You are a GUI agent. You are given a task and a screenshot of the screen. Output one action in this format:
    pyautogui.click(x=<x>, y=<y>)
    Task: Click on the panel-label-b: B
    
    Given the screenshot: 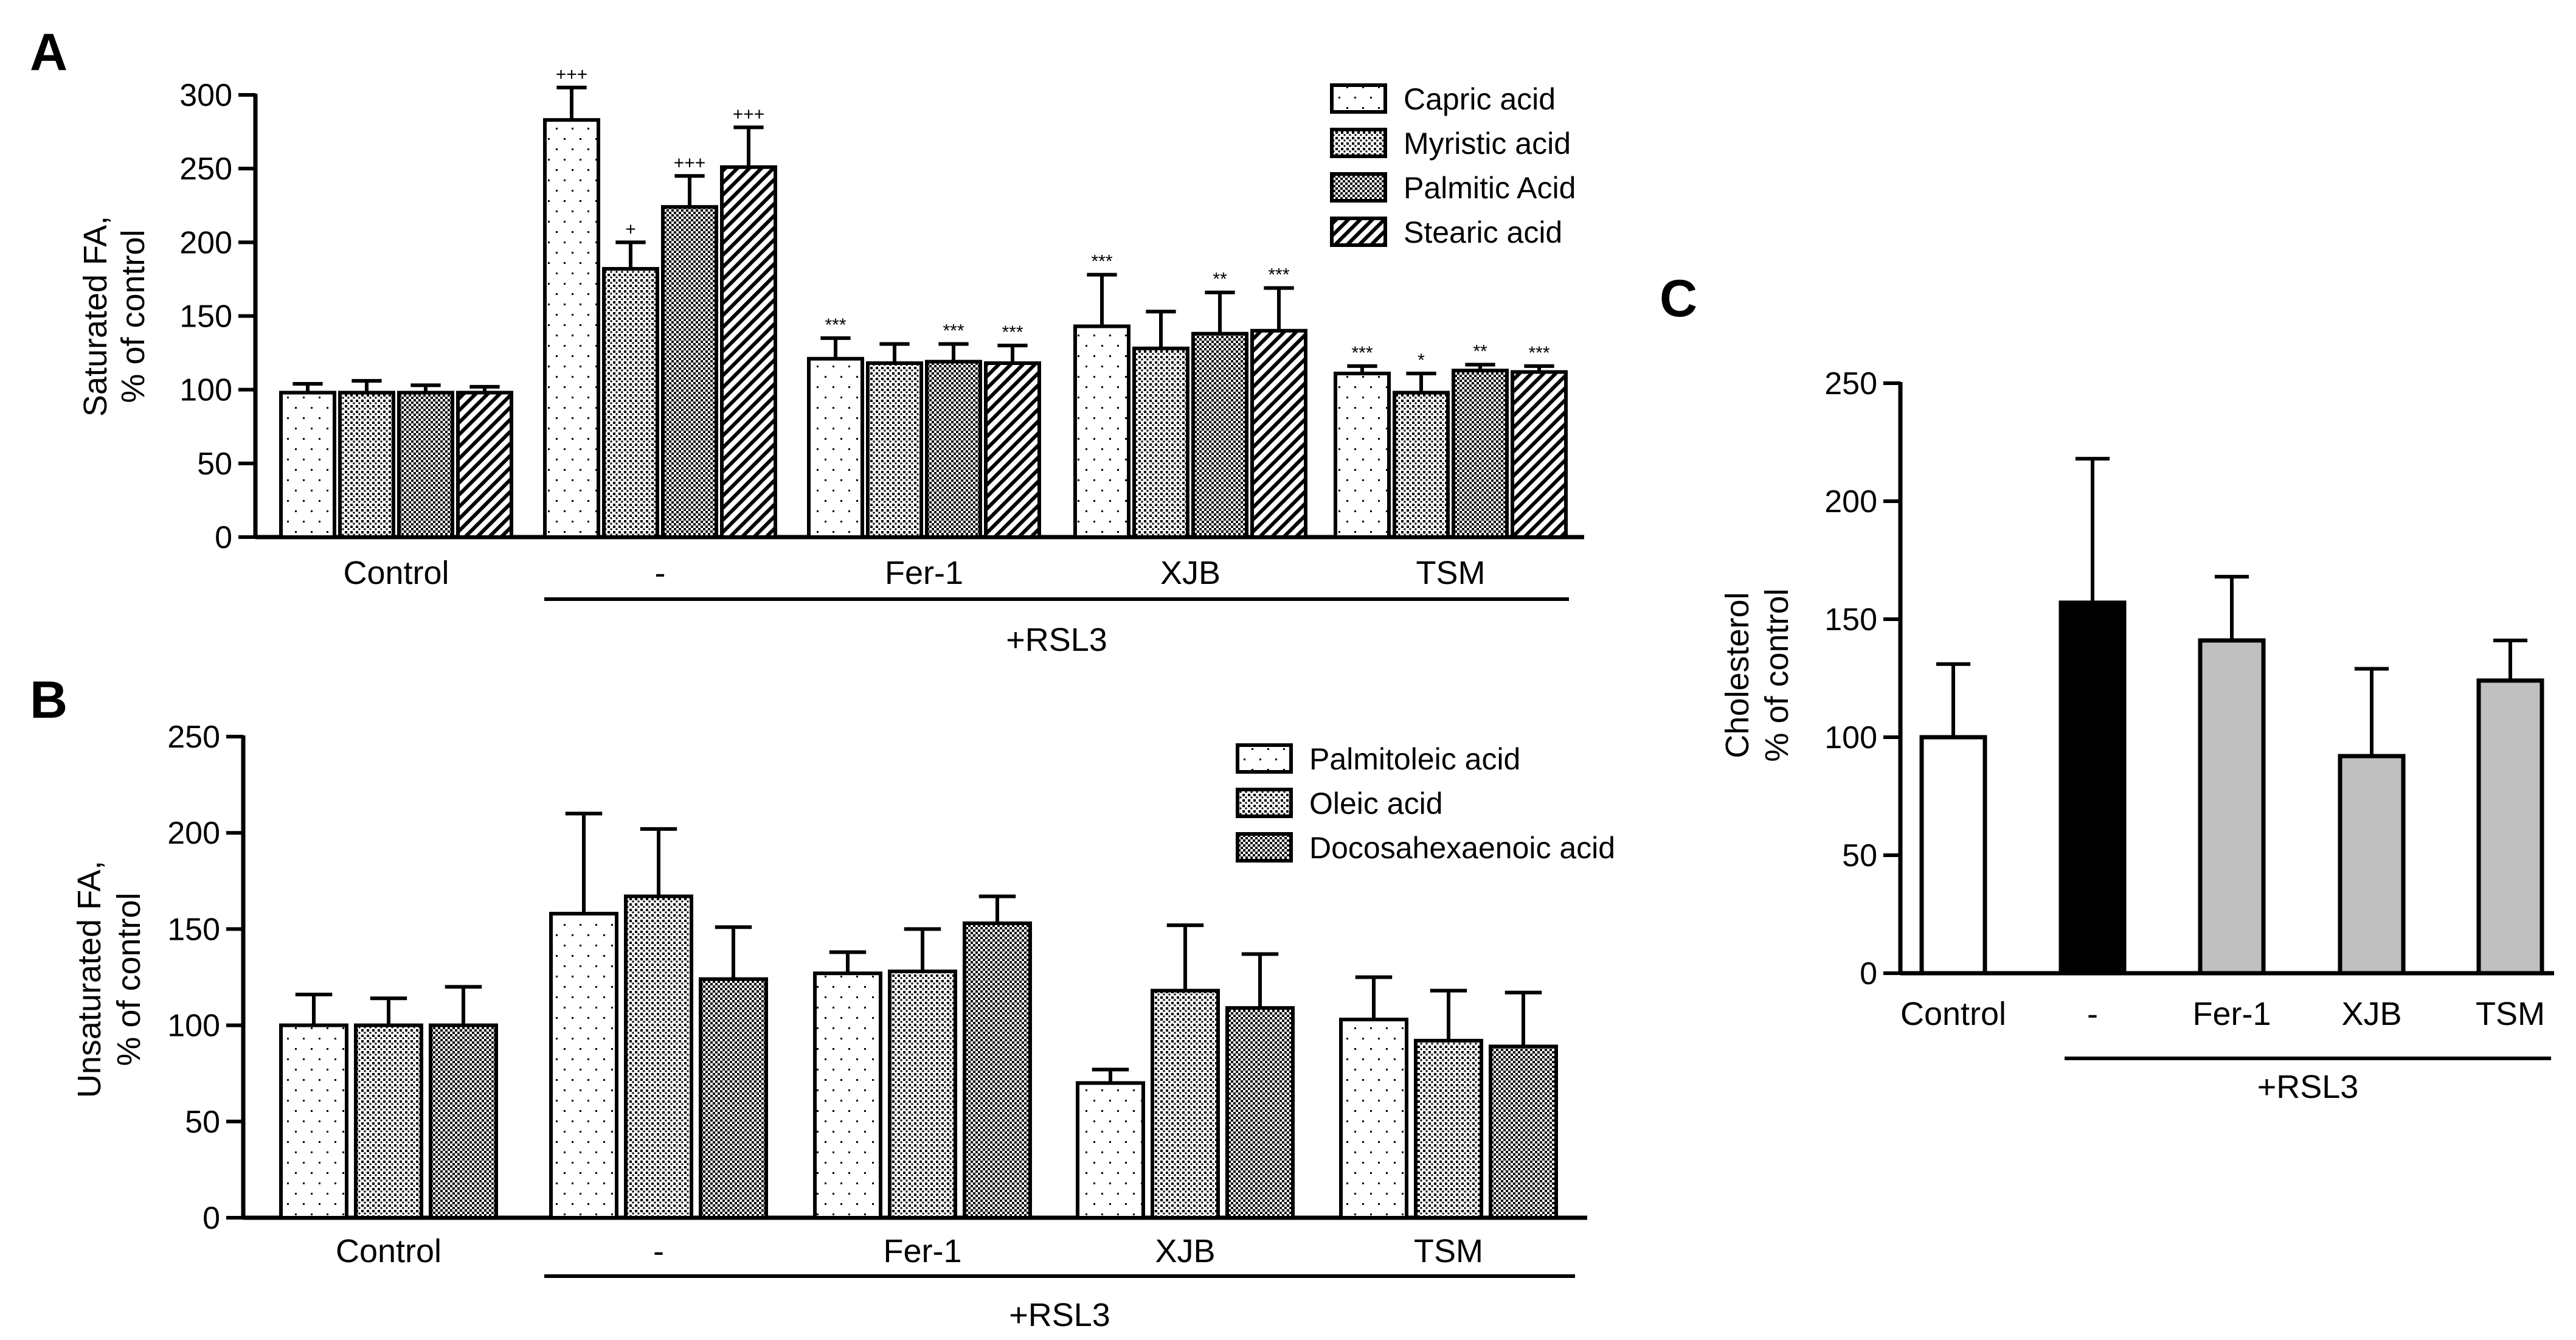 What is the action you would take?
    pyautogui.click(x=49, y=700)
    